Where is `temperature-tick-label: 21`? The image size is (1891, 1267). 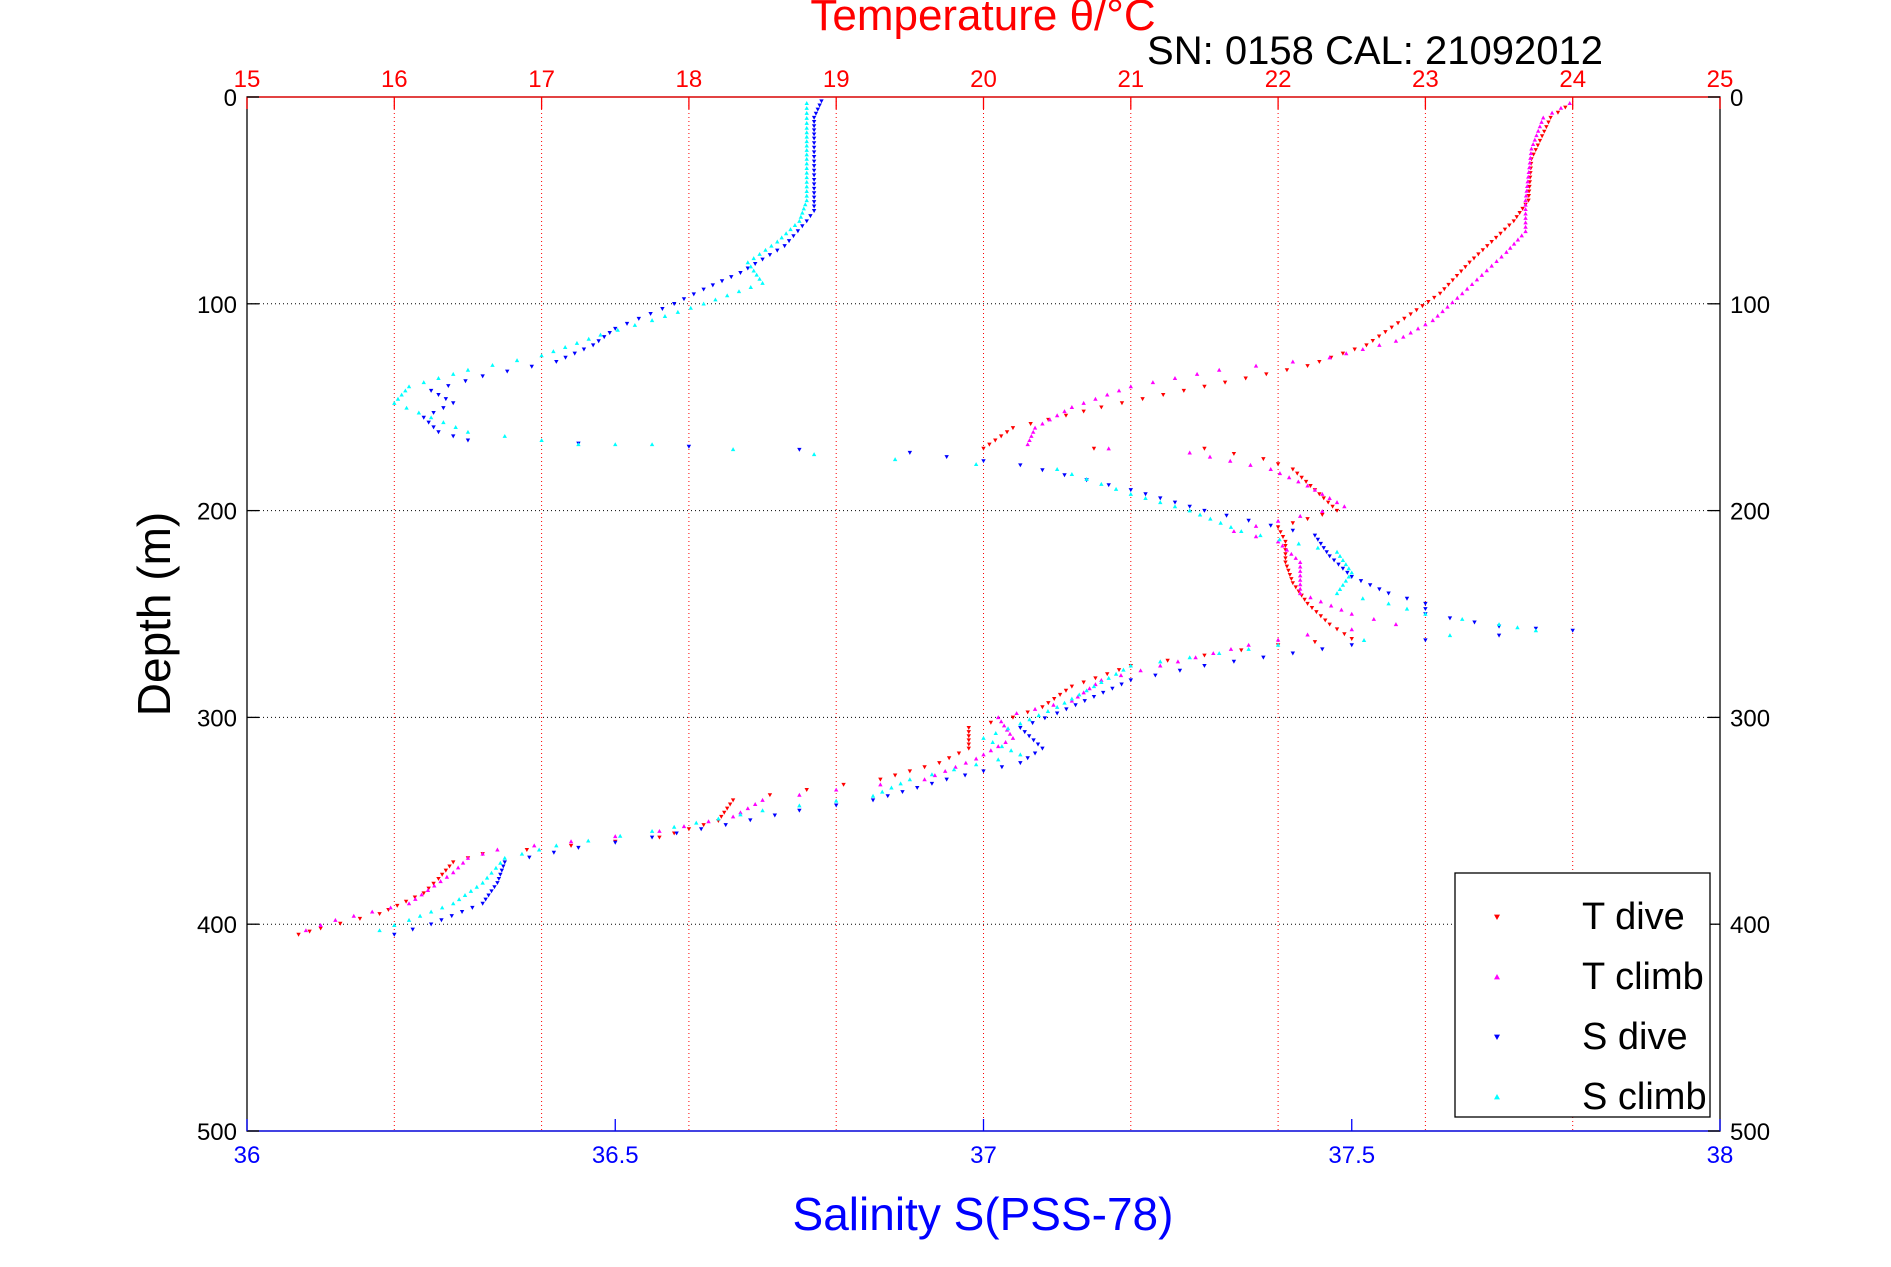 temperature-tick-label: 21 is located at coordinates (1130, 79).